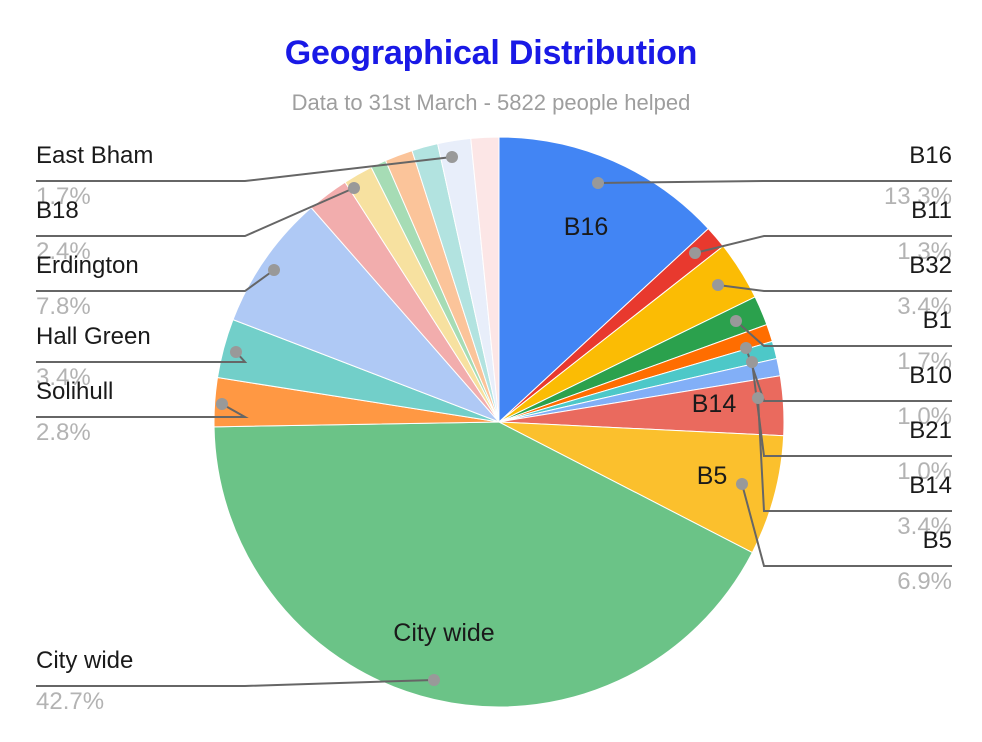 The width and height of the screenshot is (982, 742). What do you see at coordinates (87, 265) in the screenshot?
I see `callout-label-name: Erdington` at bounding box center [87, 265].